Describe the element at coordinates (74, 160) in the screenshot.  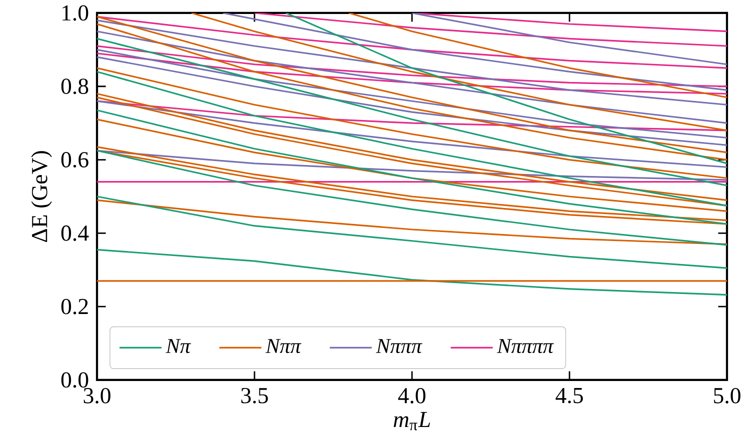
I see `y-tick-label: 0.6` at that location.